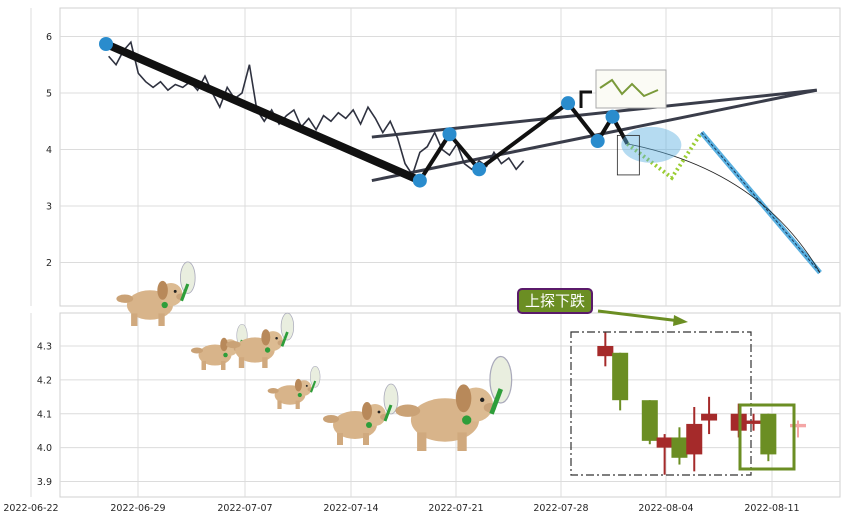  Describe the element at coordinates (665, 508) in the screenshot. I see `x-tick-label: 2022-08-04` at that location.